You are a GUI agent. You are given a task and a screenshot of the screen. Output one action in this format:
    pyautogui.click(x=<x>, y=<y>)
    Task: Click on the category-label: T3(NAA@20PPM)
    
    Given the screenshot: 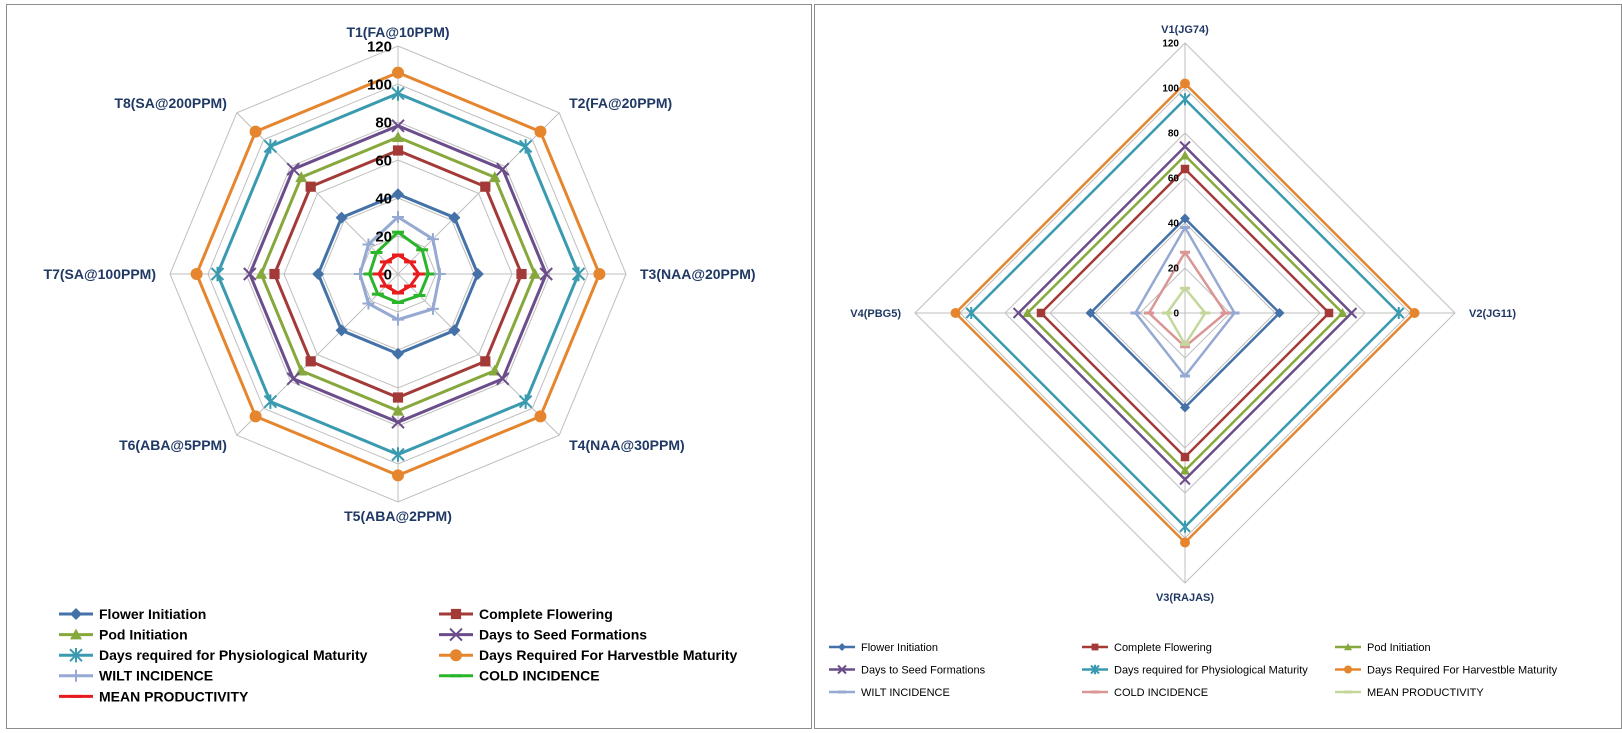 What is the action you would take?
    pyautogui.click(x=698, y=274)
    